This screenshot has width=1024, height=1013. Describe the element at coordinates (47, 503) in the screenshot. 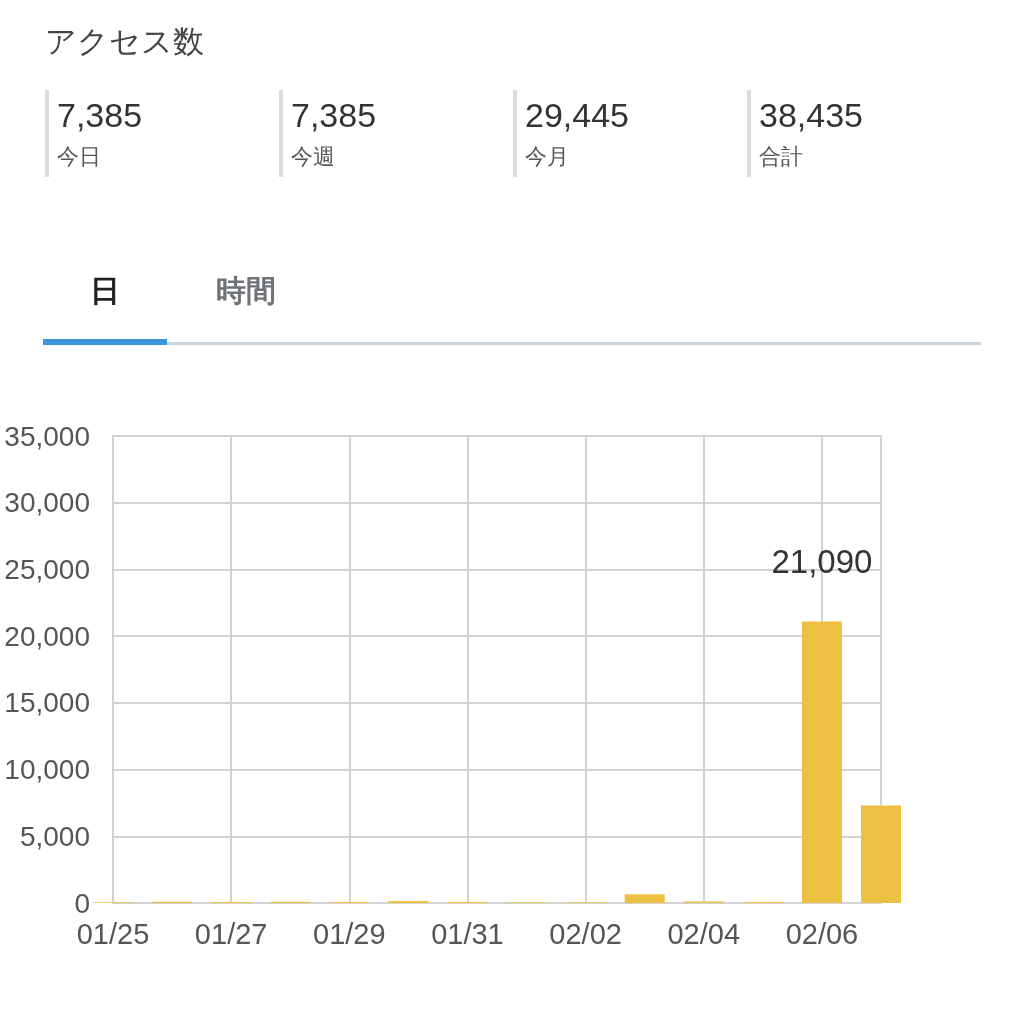

I see `y-tick-label: 30,000` at that location.